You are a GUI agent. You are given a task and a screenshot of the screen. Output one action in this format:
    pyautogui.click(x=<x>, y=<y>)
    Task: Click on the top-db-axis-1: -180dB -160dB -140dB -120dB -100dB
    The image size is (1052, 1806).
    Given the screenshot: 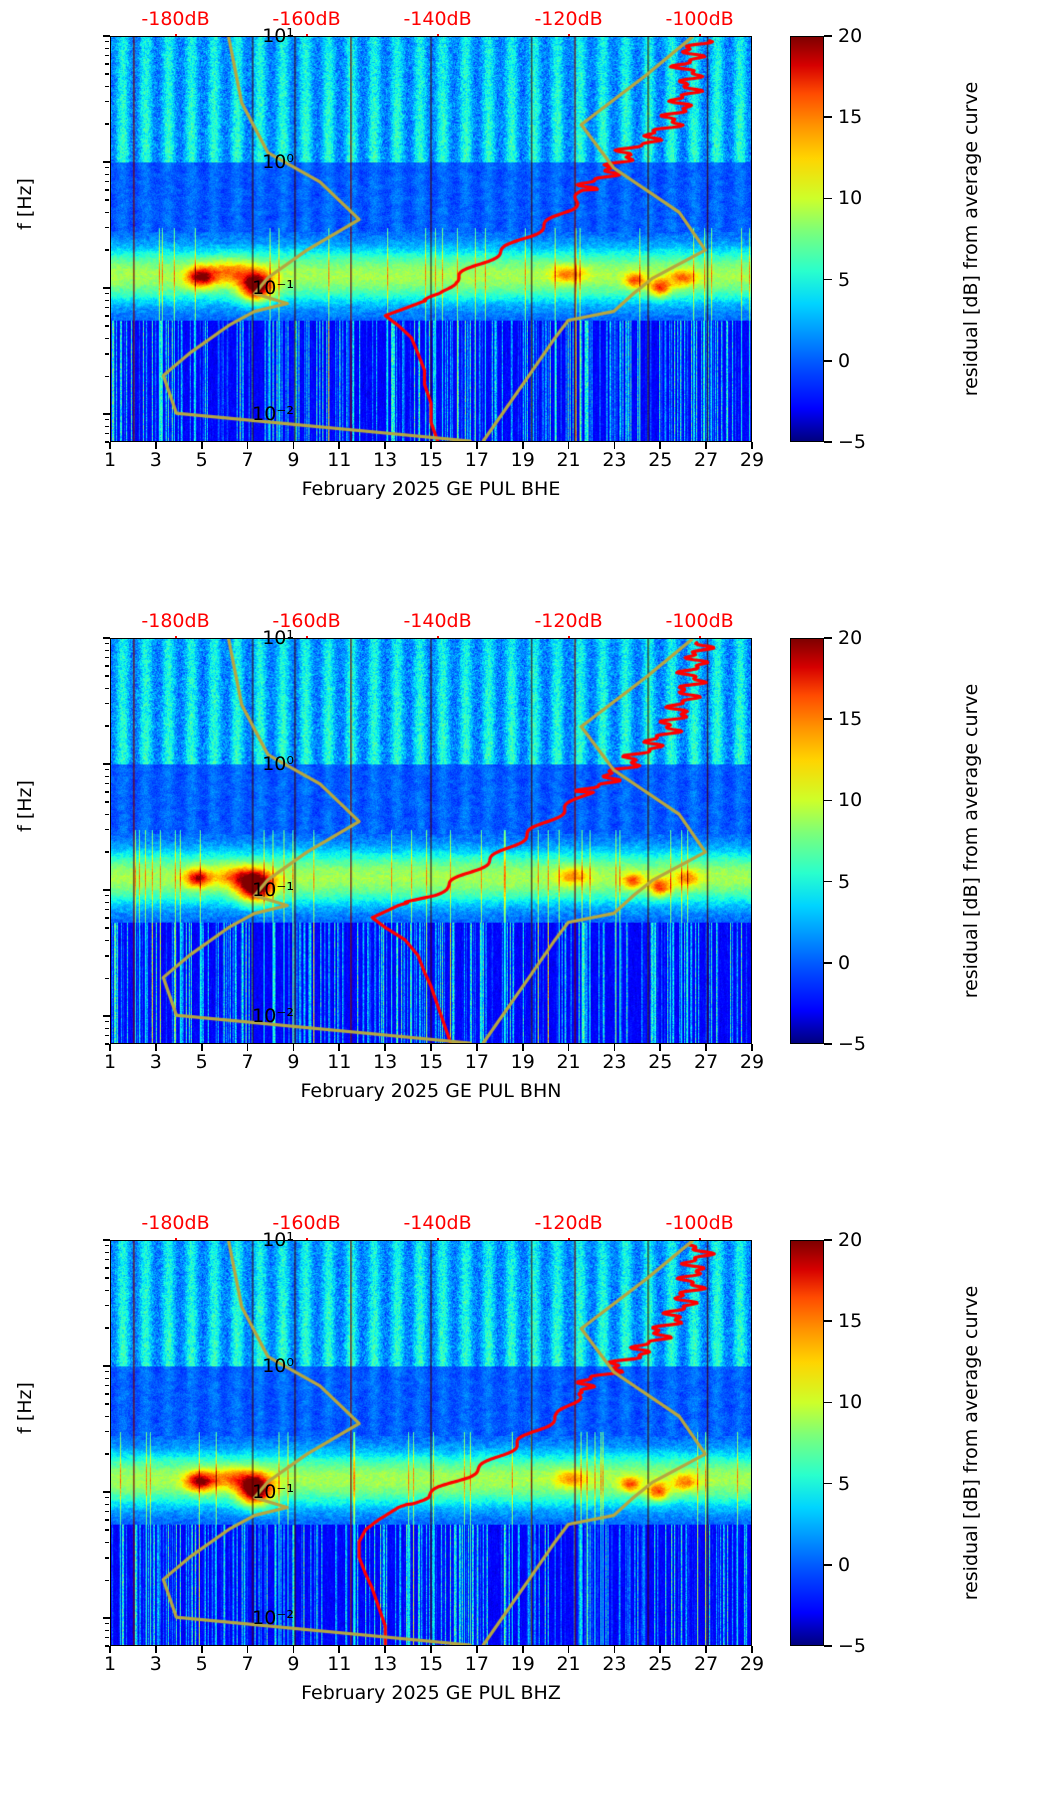 What is the action you would take?
    pyautogui.click(x=431, y=627)
    